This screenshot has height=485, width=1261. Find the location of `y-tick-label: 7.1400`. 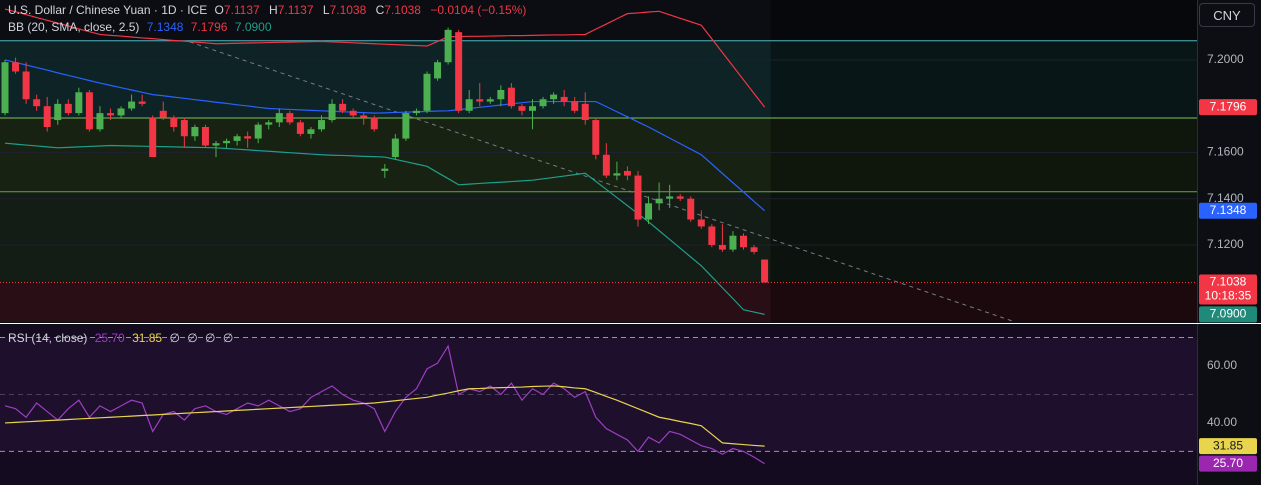

y-tick-label: 7.1400 is located at coordinates (1225, 198).